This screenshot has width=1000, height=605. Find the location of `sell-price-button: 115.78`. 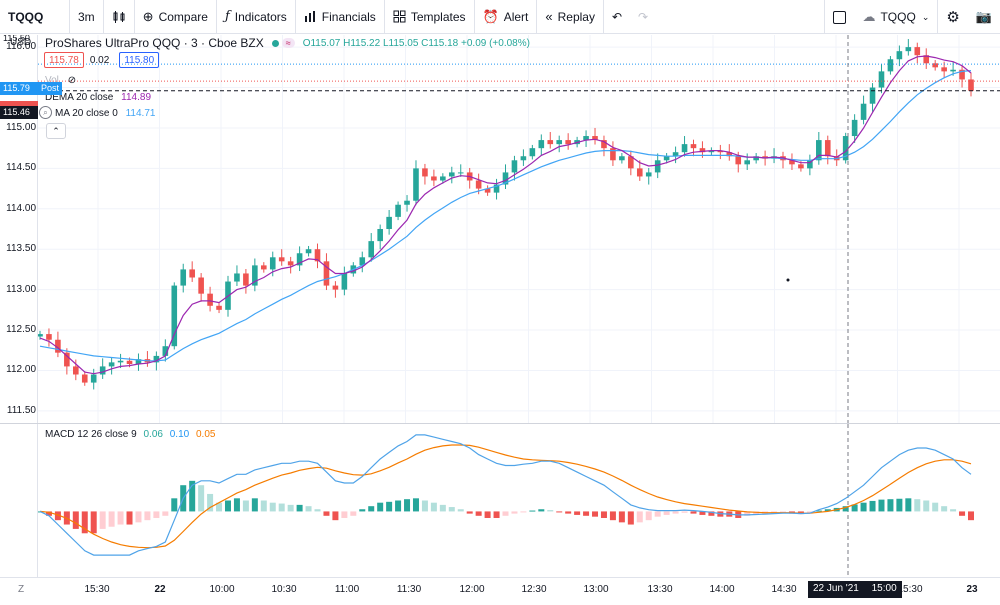

sell-price-button: 115.78 is located at coordinates (64, 60).